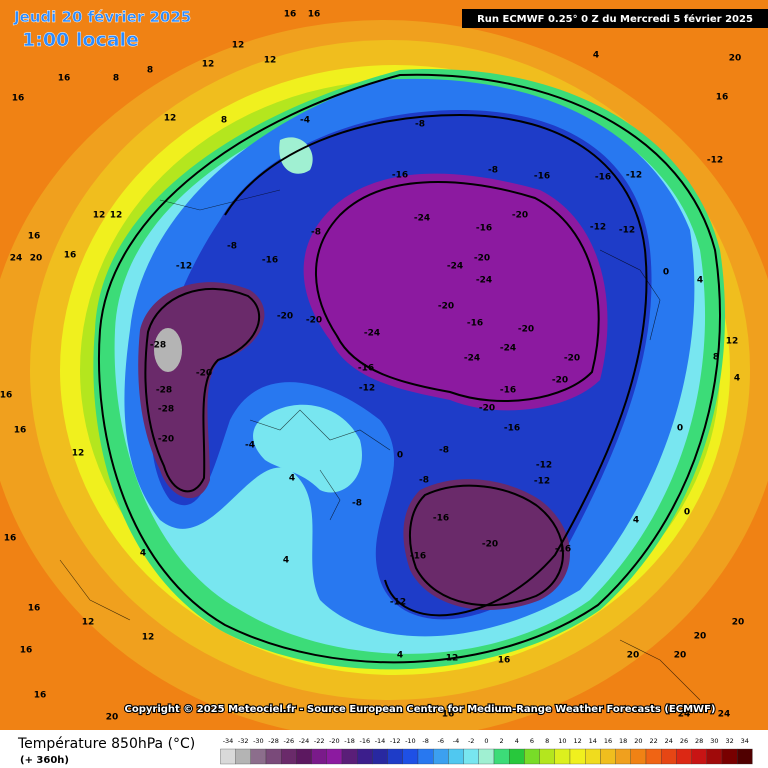  Describe the element at coordinates (669, 741) in the screenshot. I see `colorbar-tick-label: 24` at that location.